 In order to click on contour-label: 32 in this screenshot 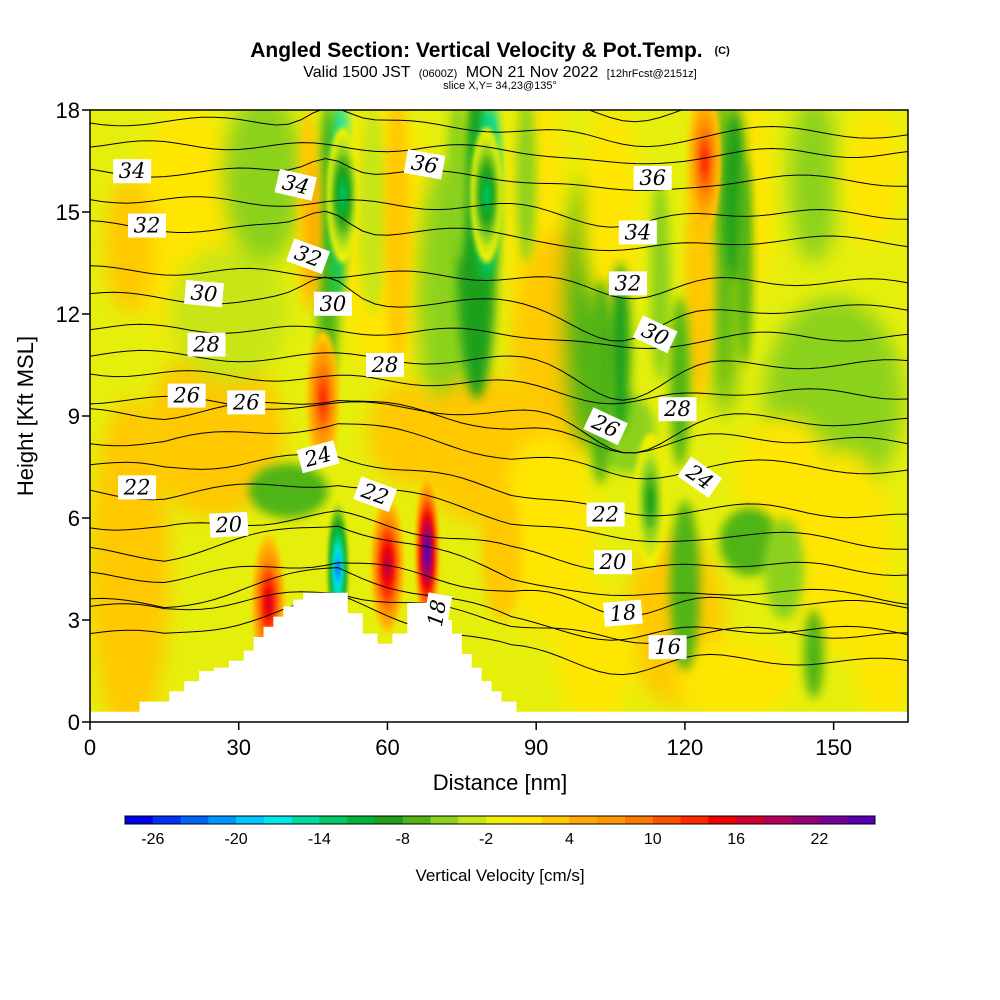, I will do `click(308, 256)`.